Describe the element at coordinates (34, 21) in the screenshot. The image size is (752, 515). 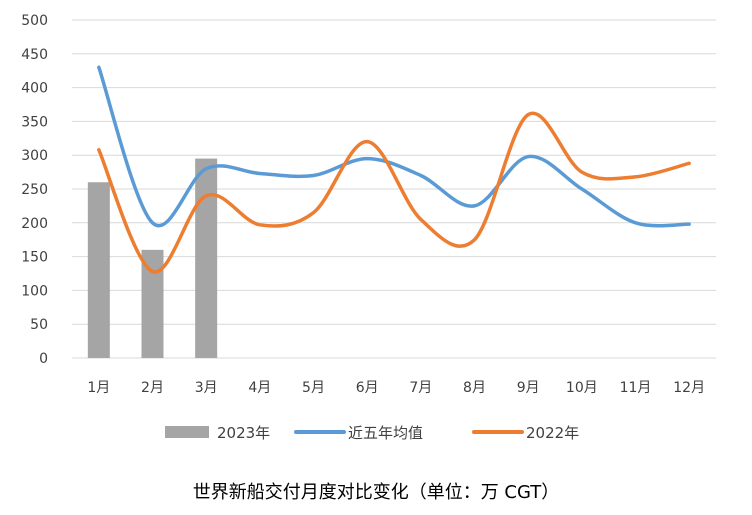
I see `y-tick-label: 500` at that location.